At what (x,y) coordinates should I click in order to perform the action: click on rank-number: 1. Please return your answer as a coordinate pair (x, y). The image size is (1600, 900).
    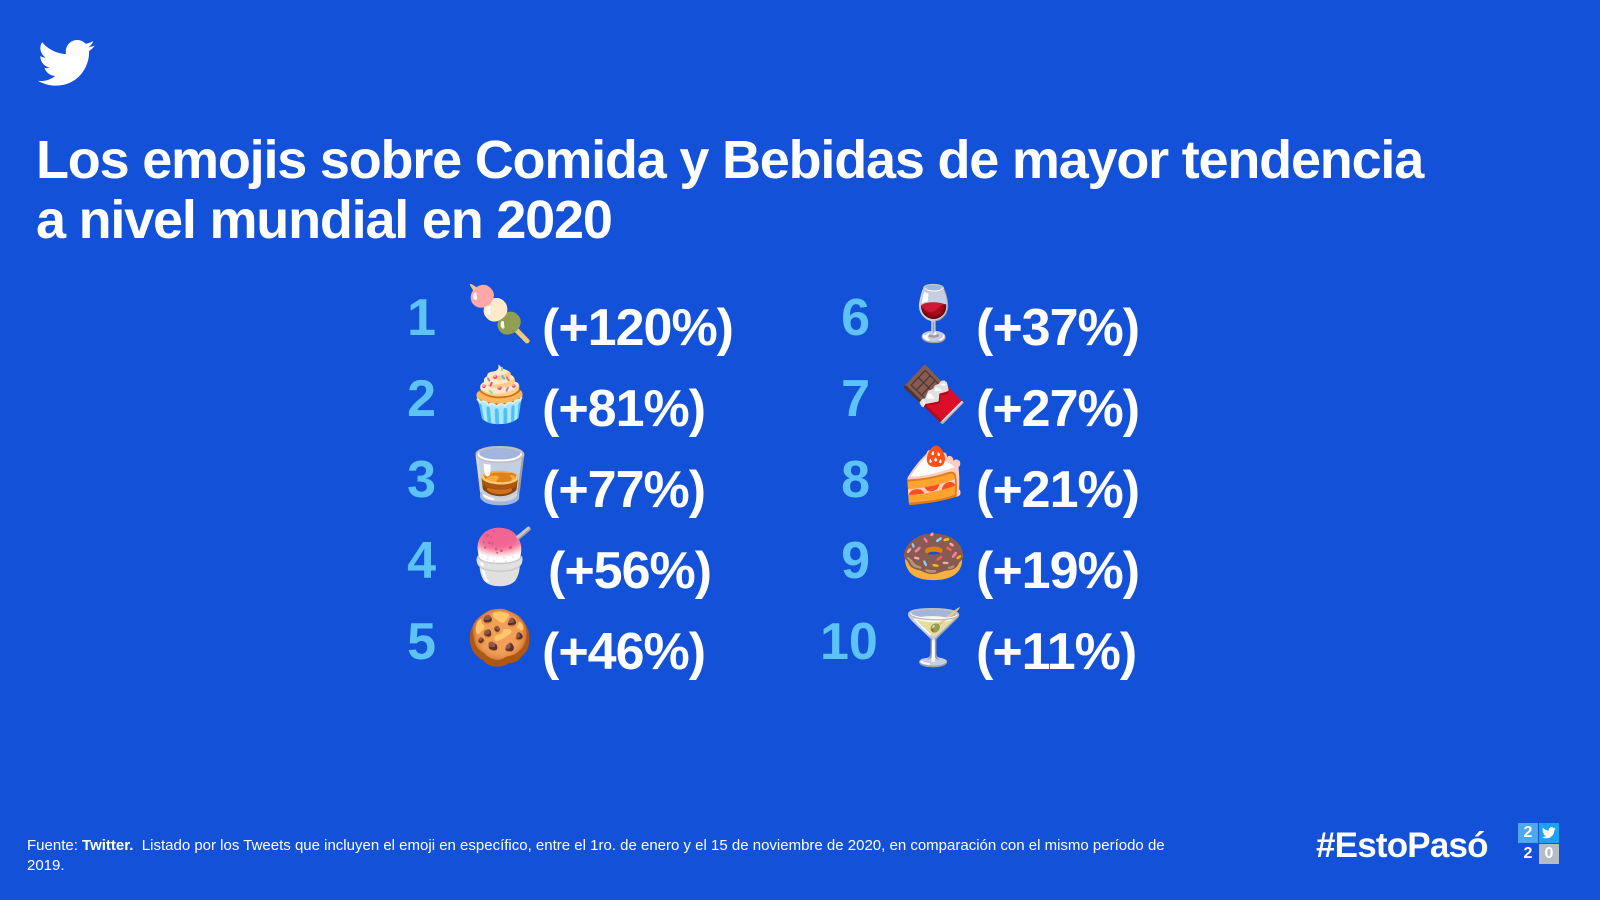
    Looking at the image, I should click on (421, 318).